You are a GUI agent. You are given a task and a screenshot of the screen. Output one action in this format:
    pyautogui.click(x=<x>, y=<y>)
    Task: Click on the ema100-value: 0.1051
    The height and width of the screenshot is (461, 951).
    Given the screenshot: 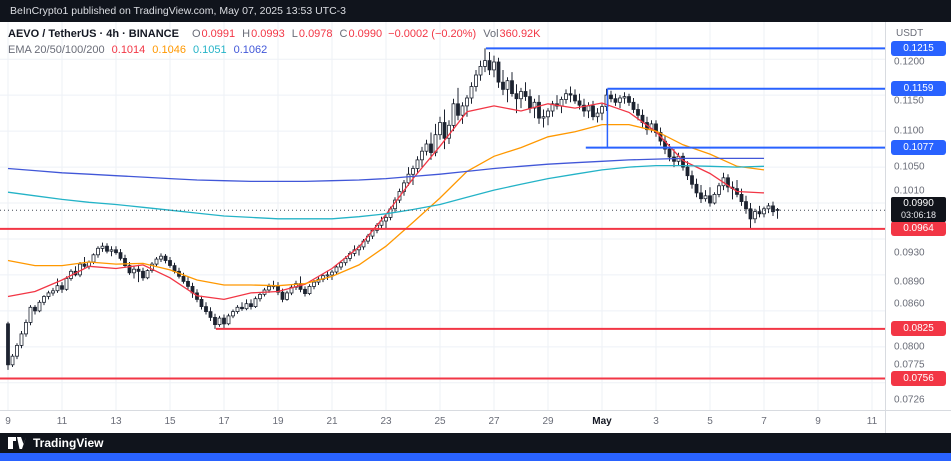 What is the action you would take?
    pyautogui.click(x=209, y=50)
    